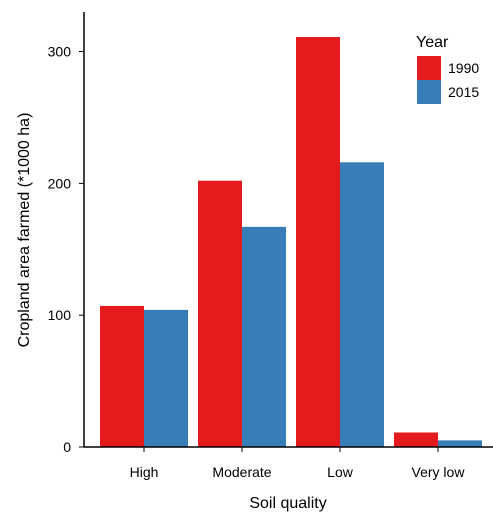  Describe the element at coordinates (66, 249) in the screenshot. I see `y-ticks-group: 0 100 200 300` at that location.